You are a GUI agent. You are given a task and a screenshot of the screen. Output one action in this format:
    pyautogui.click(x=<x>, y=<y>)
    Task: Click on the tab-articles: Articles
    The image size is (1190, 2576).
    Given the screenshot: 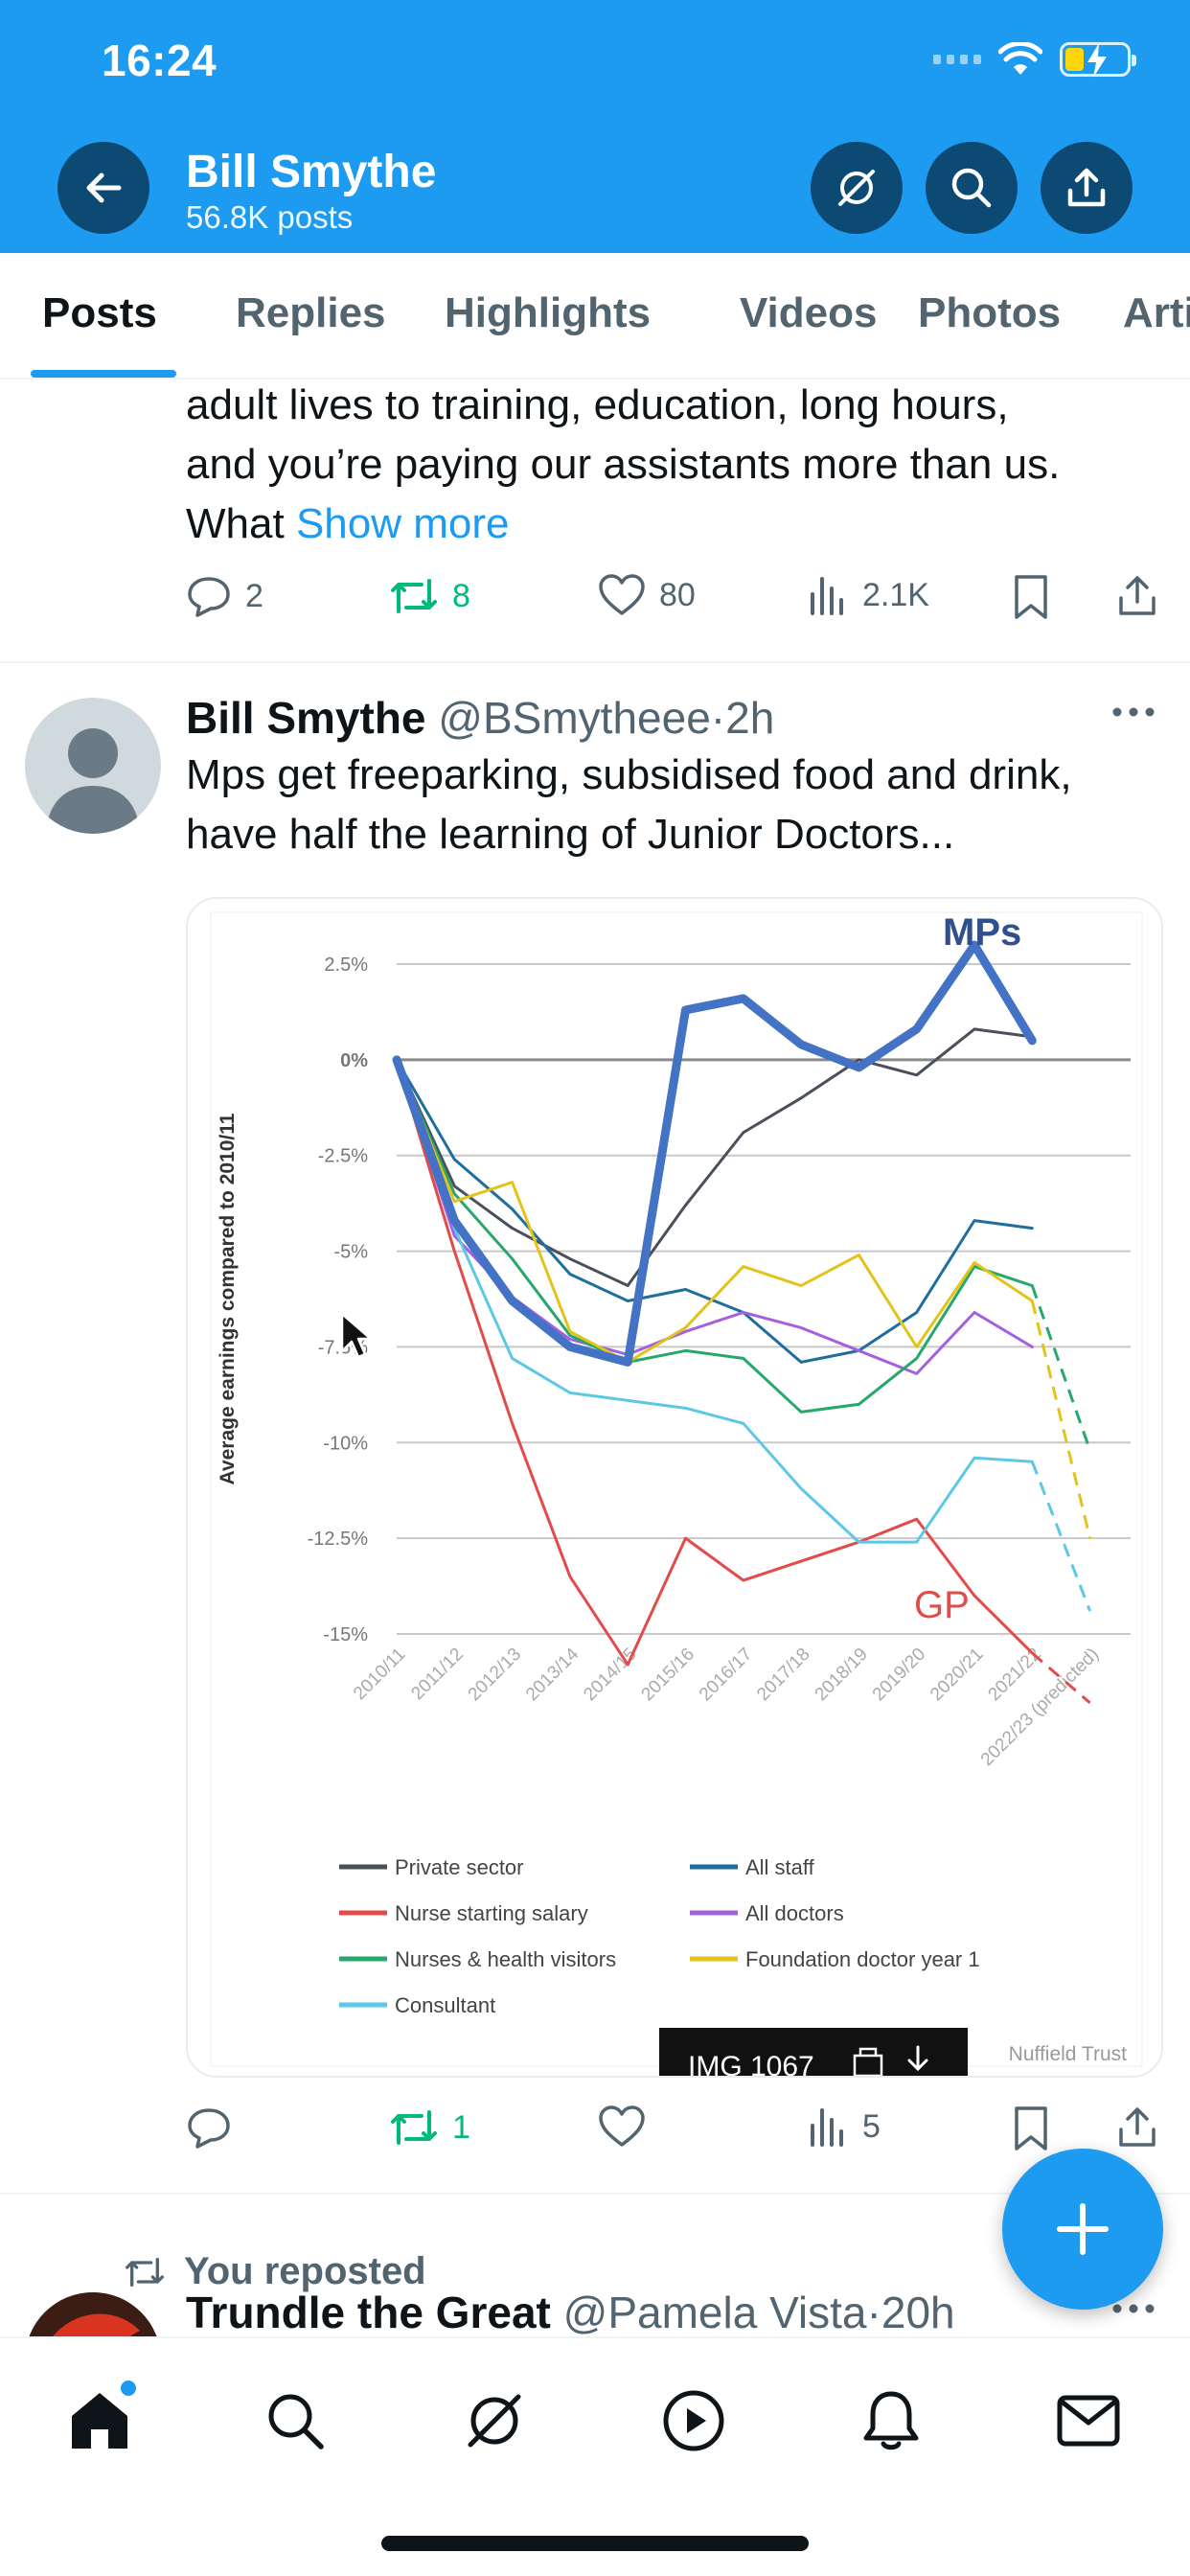 What is the action you would take?
    pyautogui.click(x=1157, y=312)
    